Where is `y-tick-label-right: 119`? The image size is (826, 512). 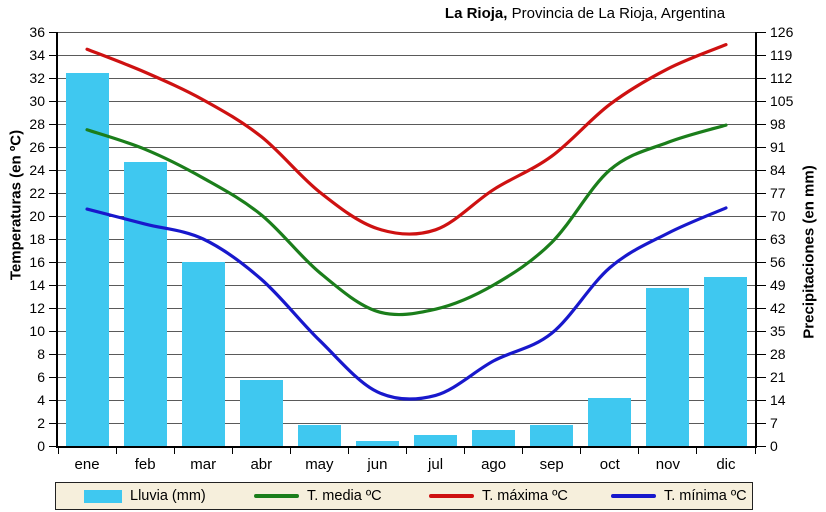
y-tick-label-right: 119 is located at coordinates (781, 55).